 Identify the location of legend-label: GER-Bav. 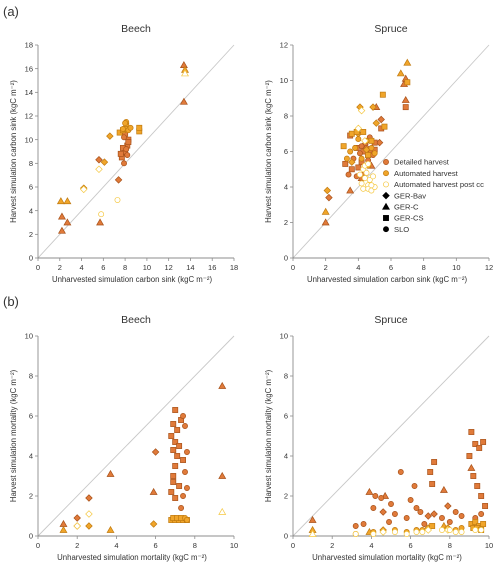
(410, 195).